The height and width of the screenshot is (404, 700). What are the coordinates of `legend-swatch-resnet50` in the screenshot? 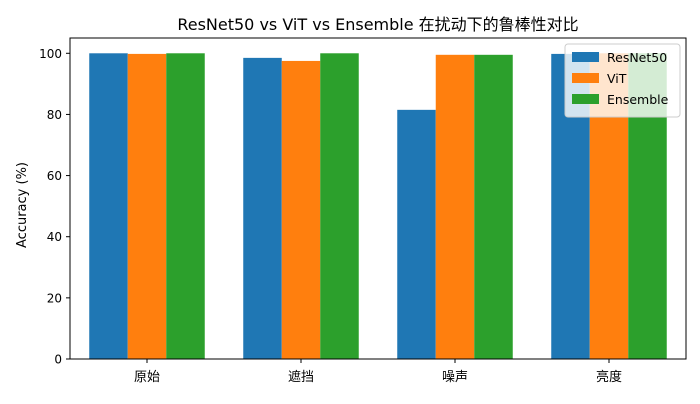 It's located at (585, 57).